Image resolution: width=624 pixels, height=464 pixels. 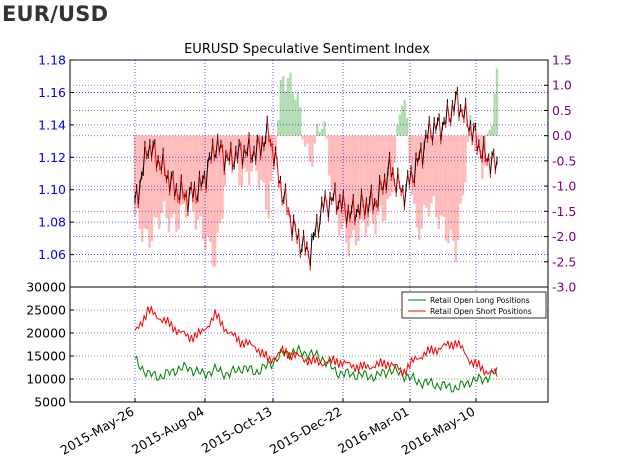 I want to click on right-tick-label: 1.0, so click(x=562, y=85).